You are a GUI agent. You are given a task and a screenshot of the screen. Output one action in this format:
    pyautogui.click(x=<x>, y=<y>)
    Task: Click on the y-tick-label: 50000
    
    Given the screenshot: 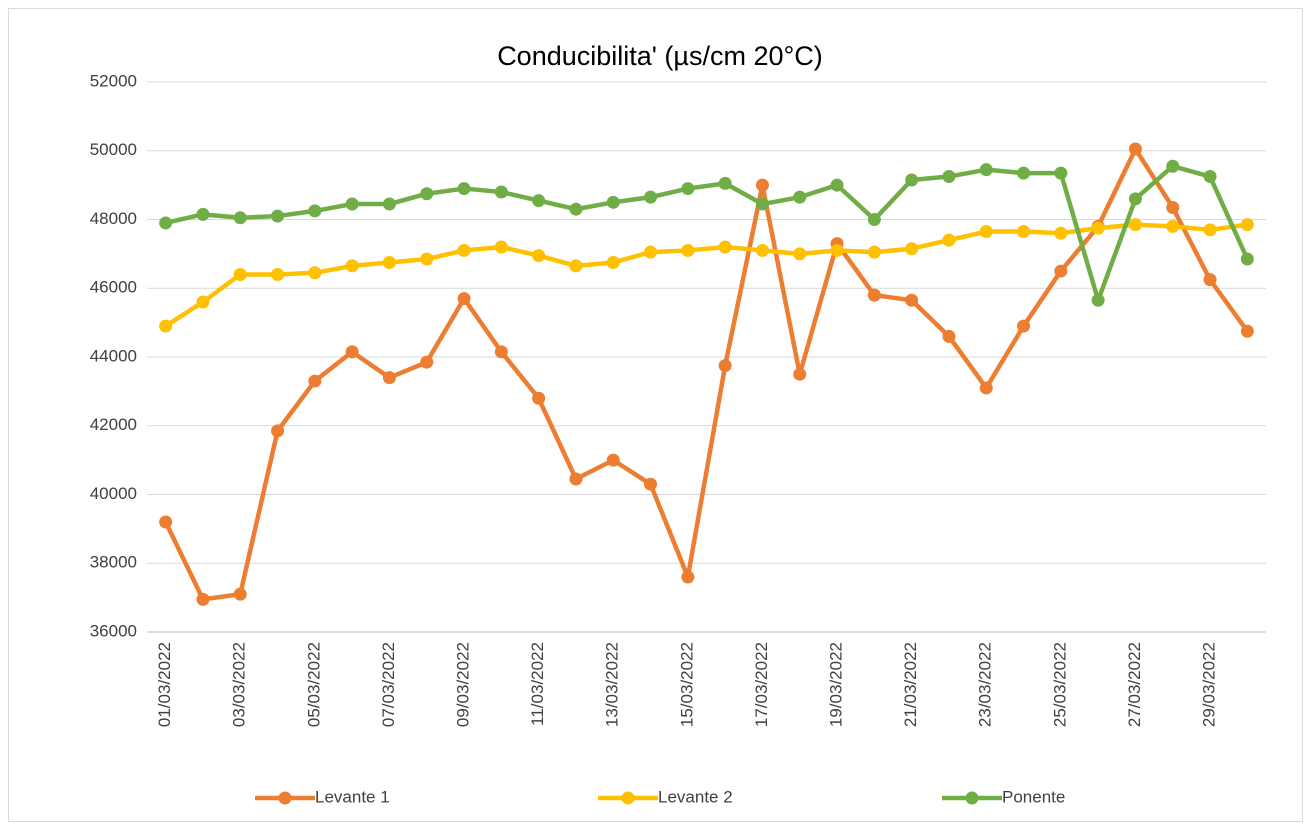 What is the action you would take?
    pyautogui.click(x=113, y=149)
    